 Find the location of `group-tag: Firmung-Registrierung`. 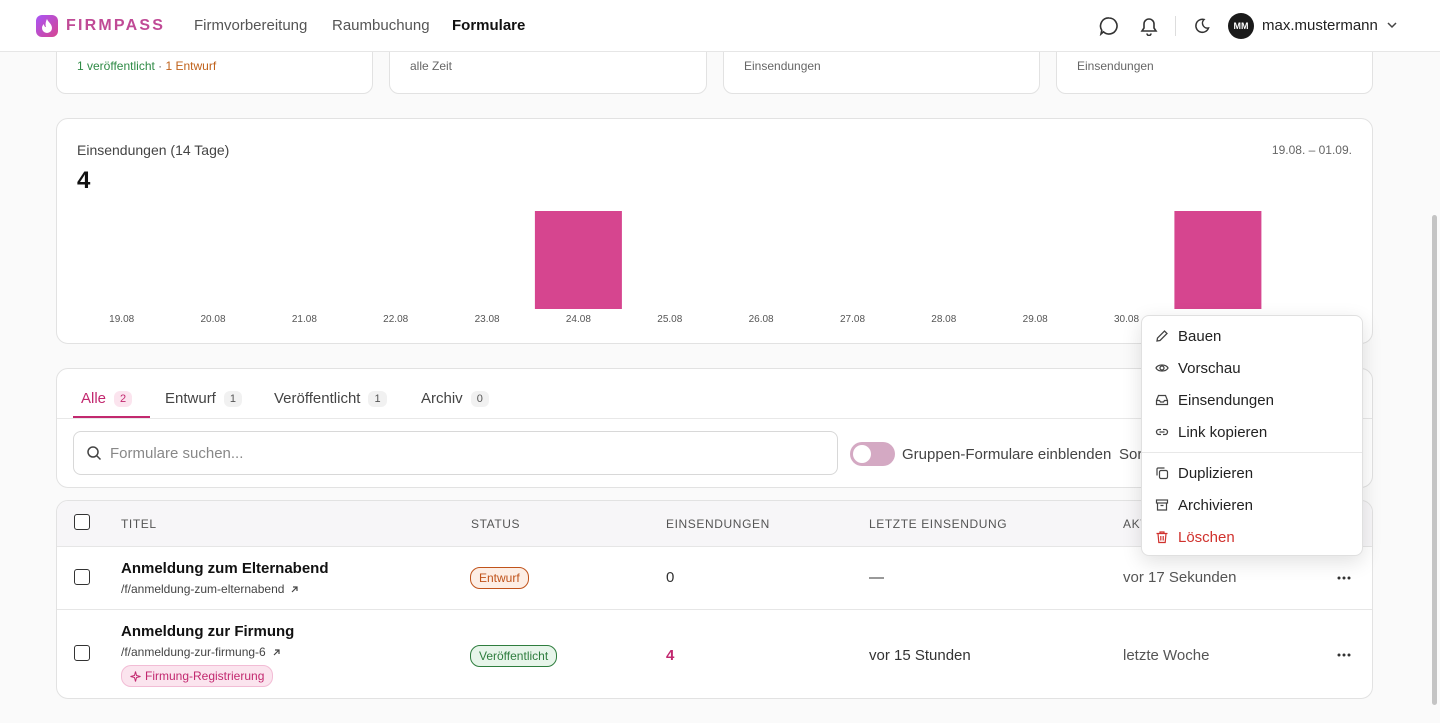

group-tag: Firmung-Registrierung is located at coordinates (197, 676).